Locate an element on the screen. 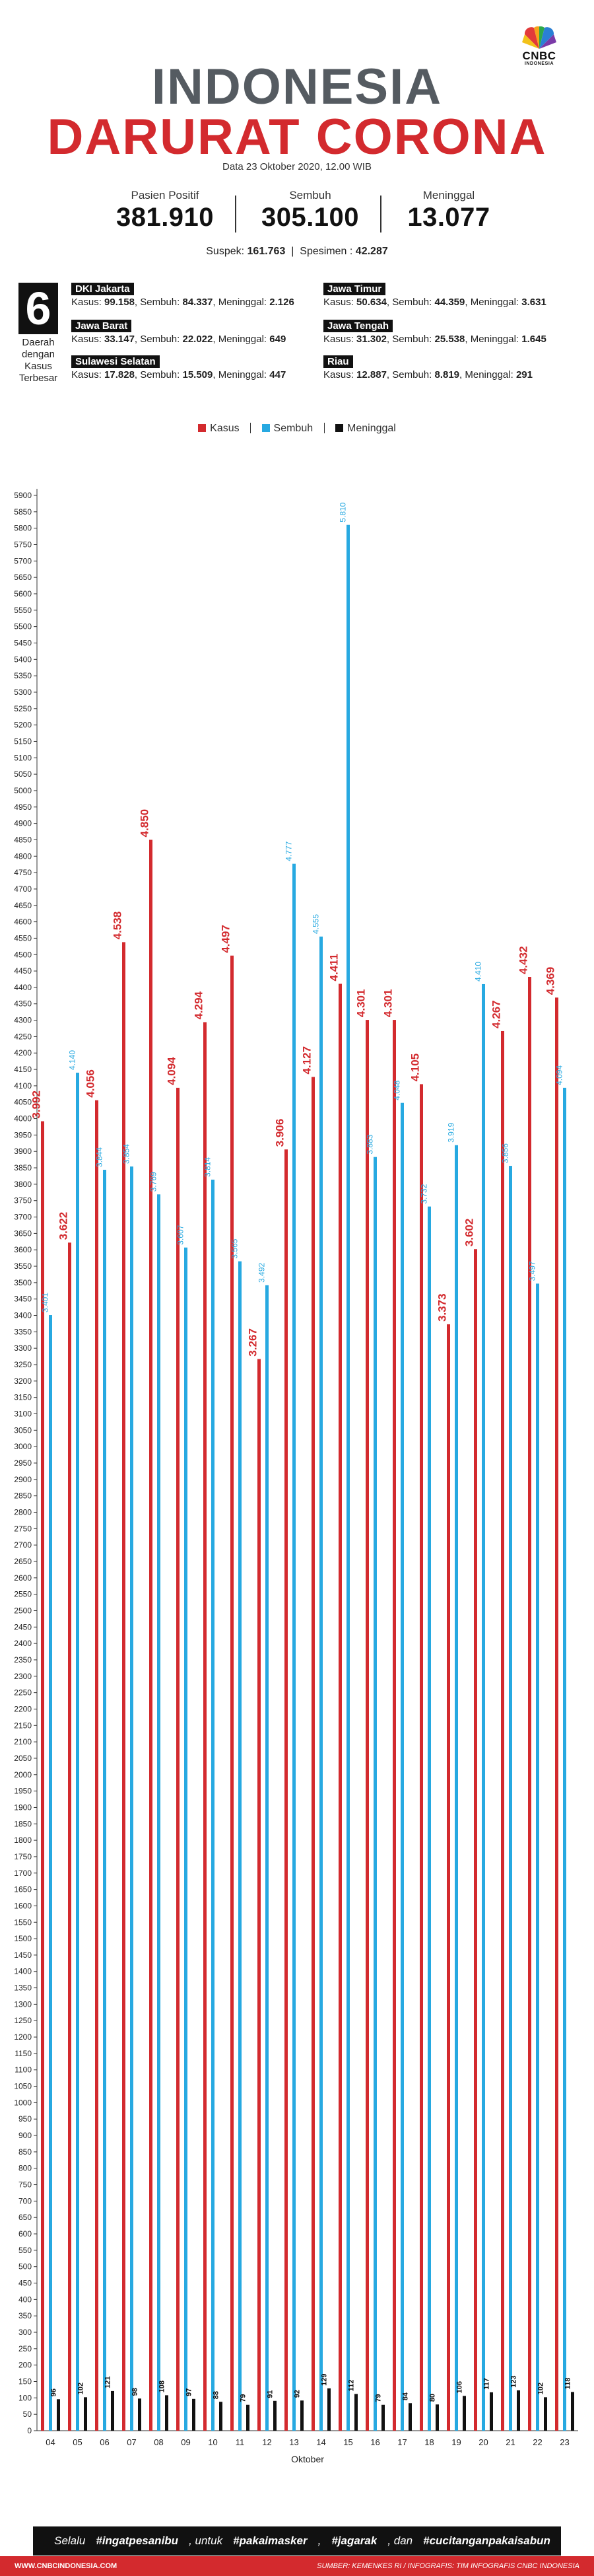 Image resolution: width=594 pixels, height=2576 pixels. x-tick-label: 07 is located at coordinates (131, 2442).